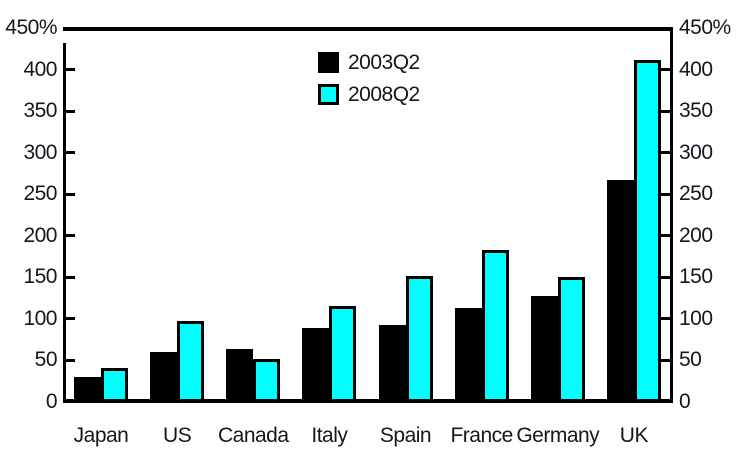  Describe the element at coordinates (384, 62) in the screenshot. I see `legend-label-2003q2: 2003Q2` at that location.